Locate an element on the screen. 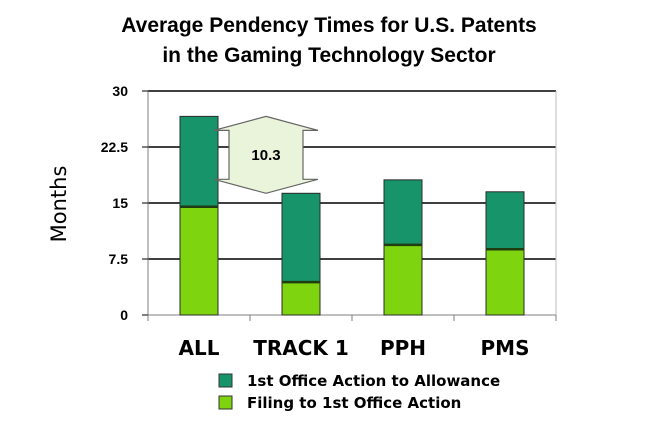 The image size is (650, 434). y-tick-label: 7.5 is located at coordinates (119, 259).